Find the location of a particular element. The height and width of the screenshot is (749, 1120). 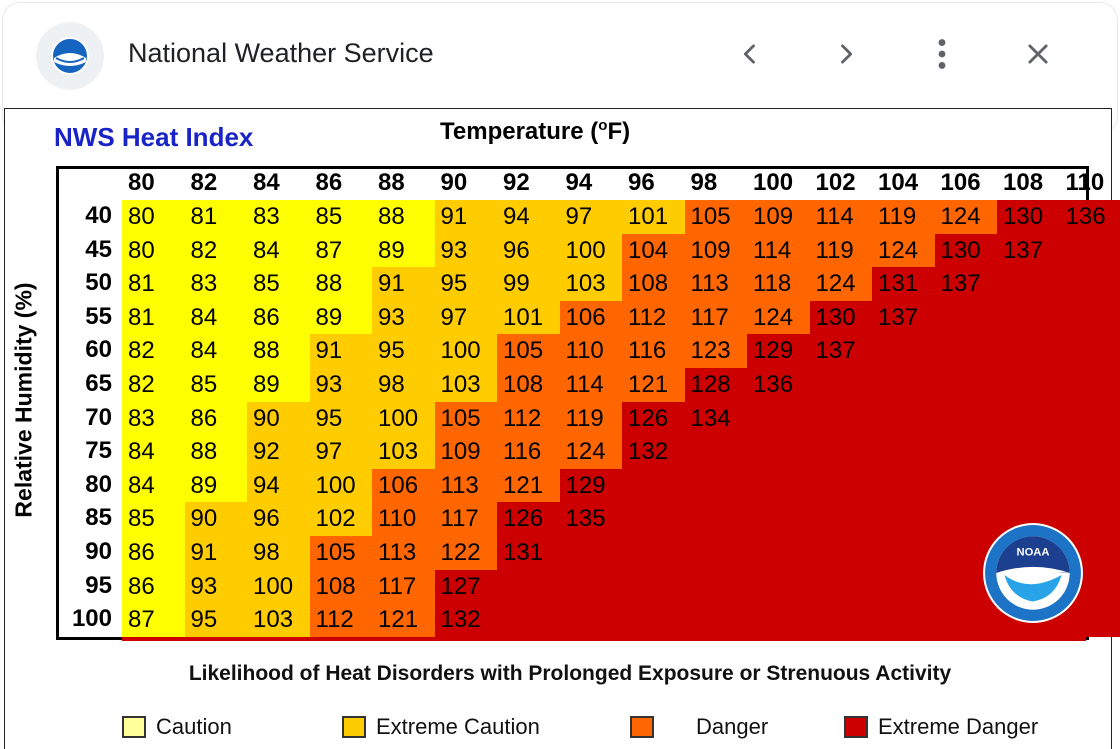

site-favicon is located at coordinates (70, 56).